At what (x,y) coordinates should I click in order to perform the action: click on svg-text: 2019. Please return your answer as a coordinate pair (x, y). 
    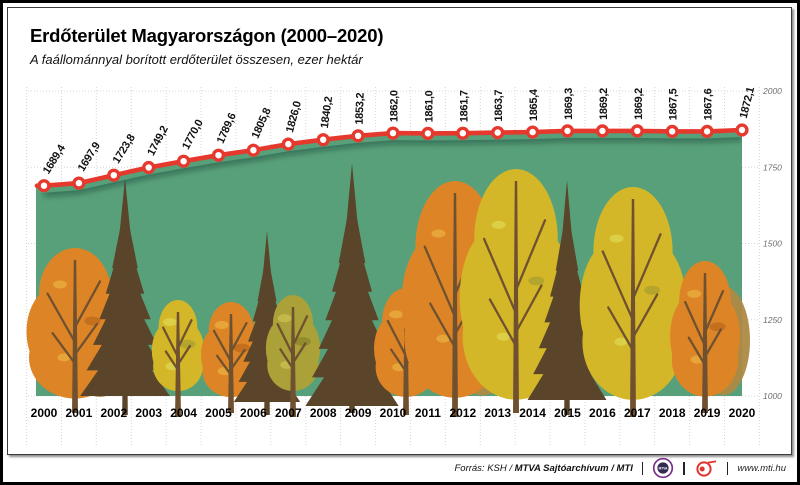
    Looking at the image, I should click on (707, 413).